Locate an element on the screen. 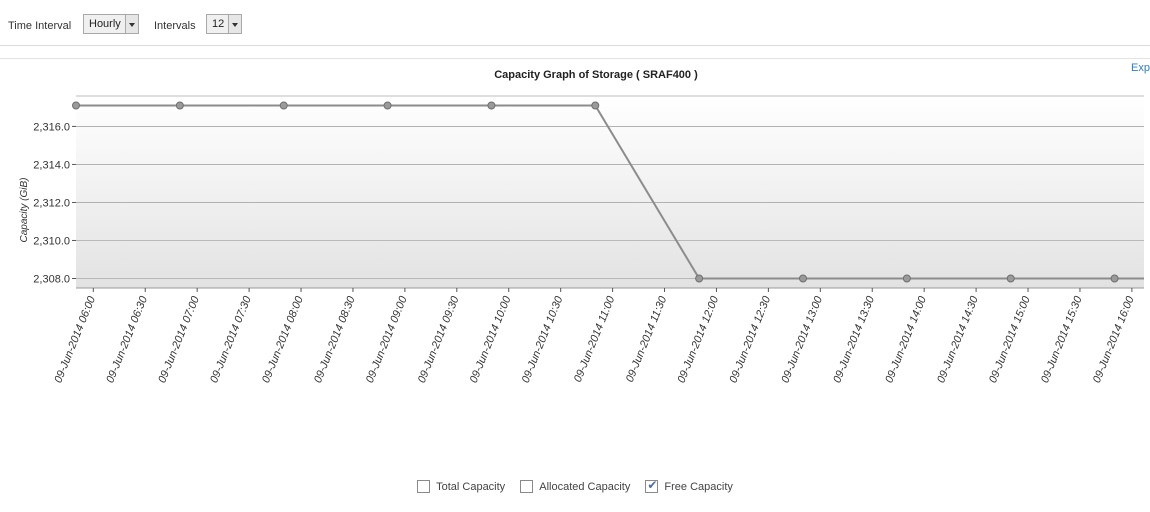 This screenshot has width=1150, height=512. y-axis-label: Capacity (GiB) is located at coordinates (24, 209).